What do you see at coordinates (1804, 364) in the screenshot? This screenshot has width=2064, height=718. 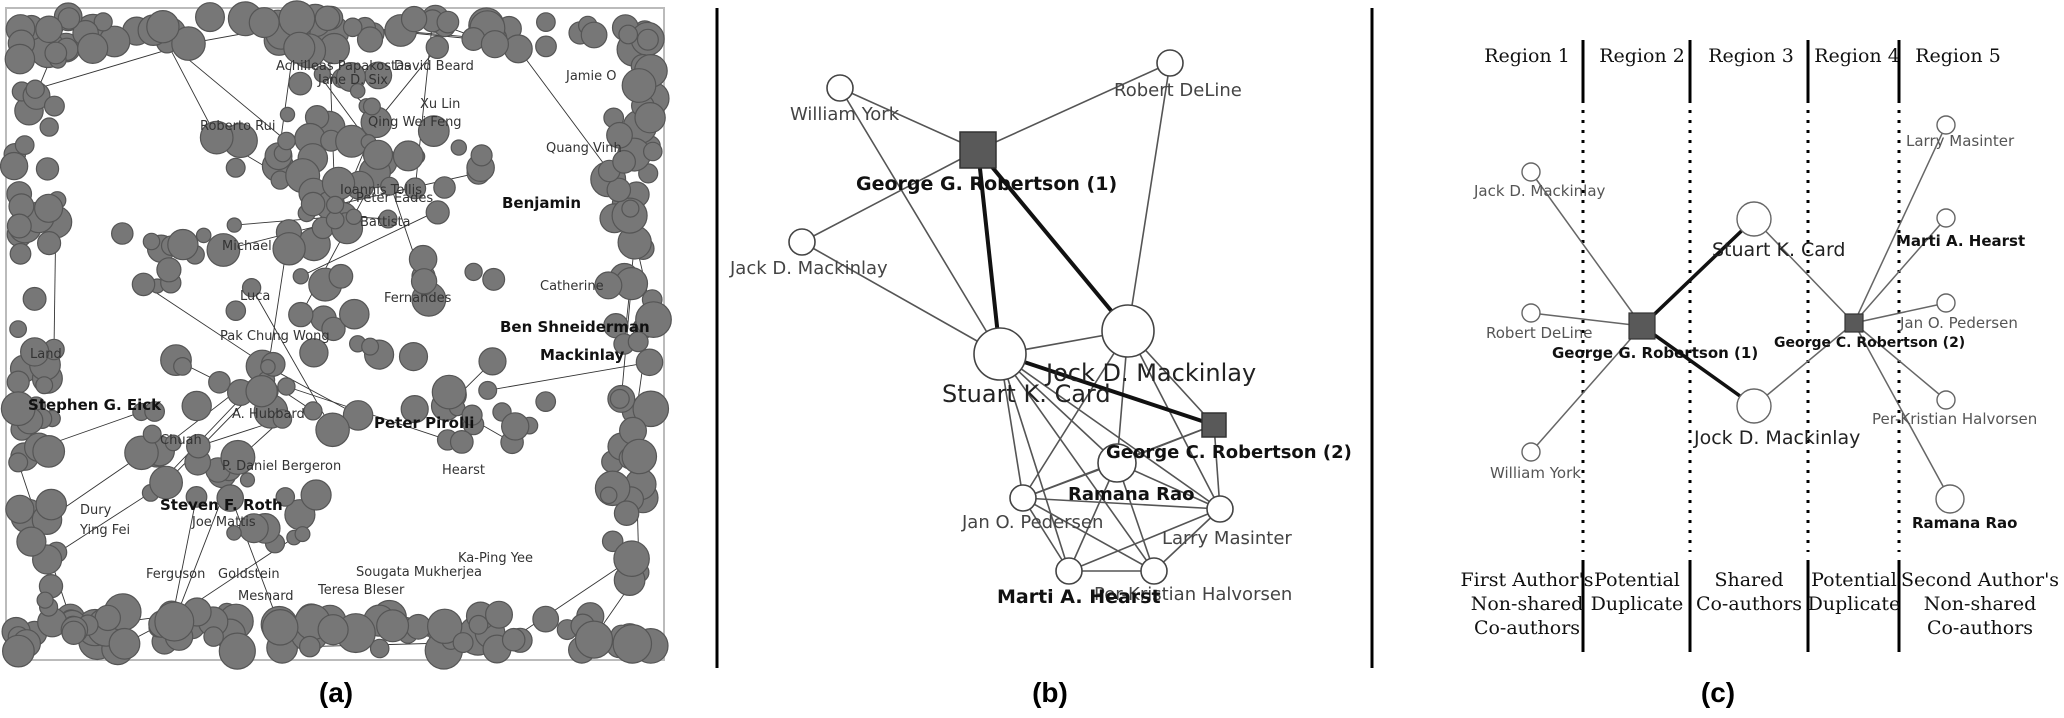 I see `edge-c_jock-c_gr2` at bounding box center [1804, 364].